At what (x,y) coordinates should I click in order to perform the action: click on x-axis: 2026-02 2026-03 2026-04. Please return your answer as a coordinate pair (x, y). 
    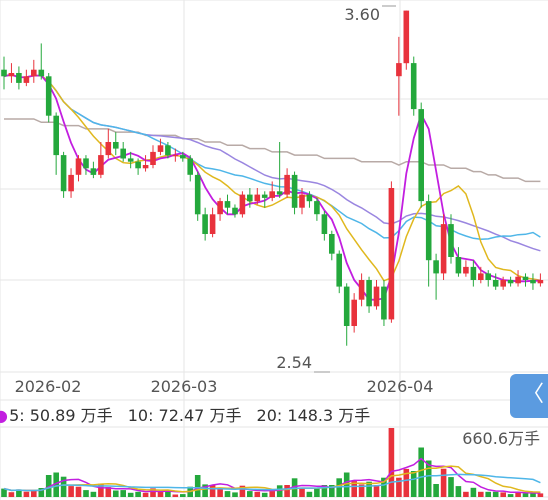
    Looking at the image, I should click on (224, 386).